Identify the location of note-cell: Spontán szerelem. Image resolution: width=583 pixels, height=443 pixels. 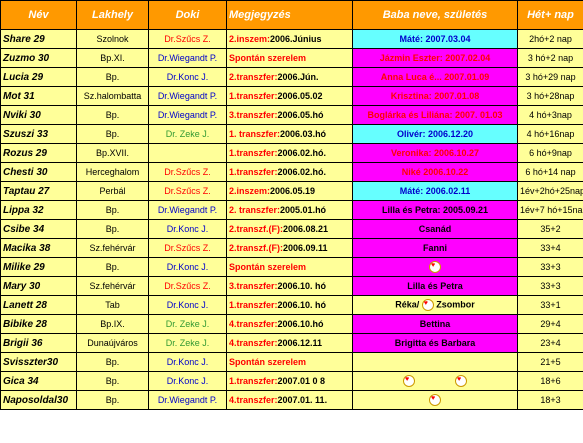
(289, 58).